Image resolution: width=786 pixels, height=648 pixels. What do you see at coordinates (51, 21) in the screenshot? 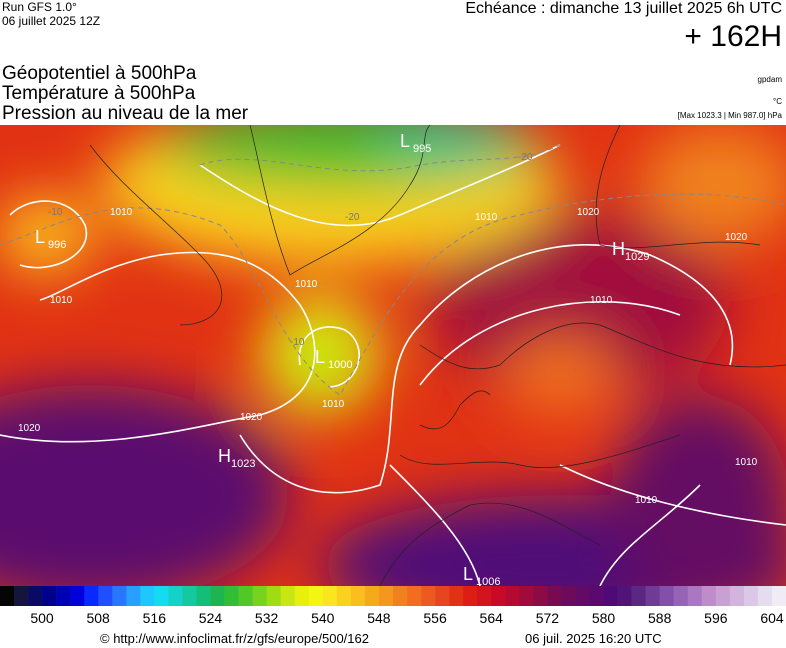
I see `run-date: 06 juillet 2025 12Z` at bounding box center [51, 21].